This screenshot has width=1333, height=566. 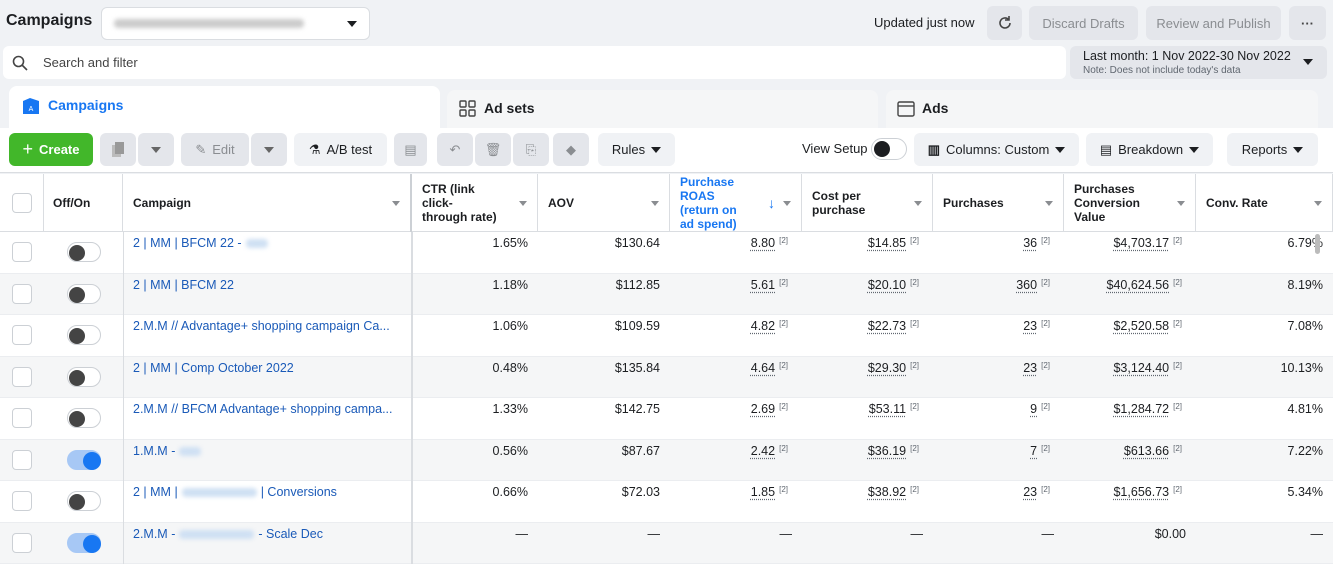 What do you see at coordinates (340, 149) in the screenshot?
I see `ab-test-button: ⚗ A/B test` at bounding box center [340, 149].